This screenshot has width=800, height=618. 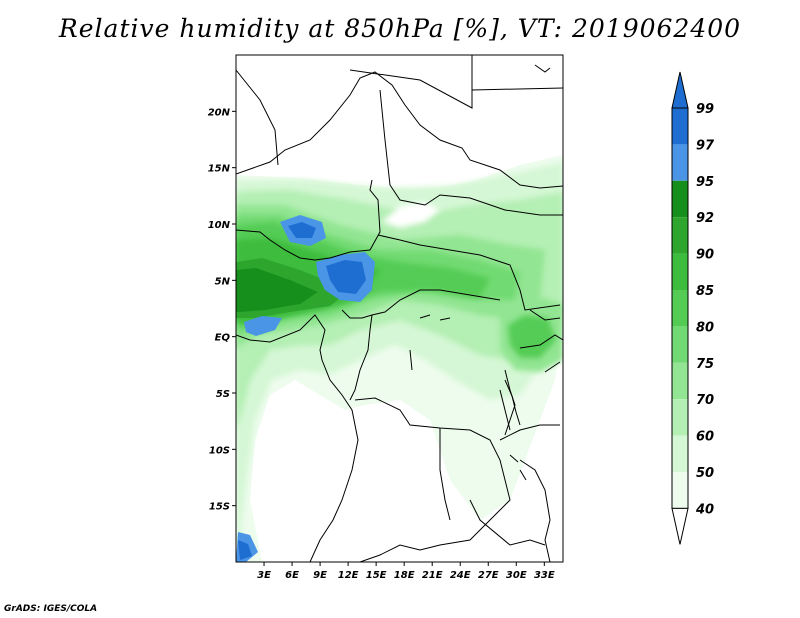 What do you see at coordinates (51, 609) in the screenshot?
I see `grads-credit: GrADS: IGES/COLA` at bounding box center [51, 609].